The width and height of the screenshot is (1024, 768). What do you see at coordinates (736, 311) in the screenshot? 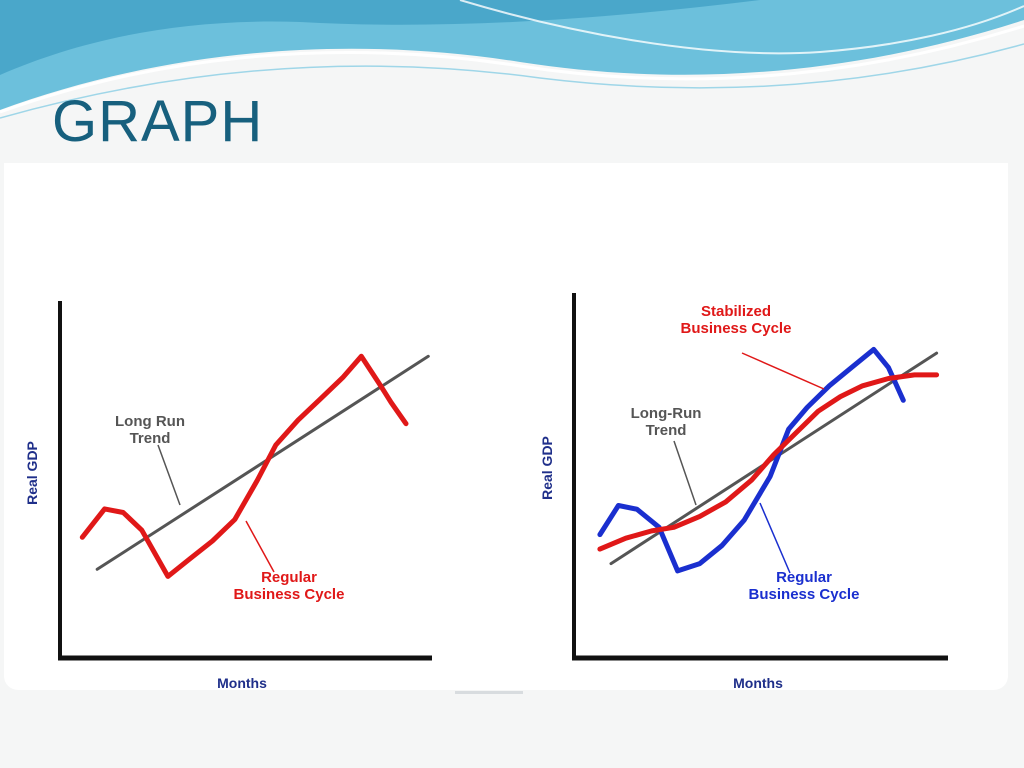
I see `annotation-label: Stabilized` at bounding box center [736, 311].